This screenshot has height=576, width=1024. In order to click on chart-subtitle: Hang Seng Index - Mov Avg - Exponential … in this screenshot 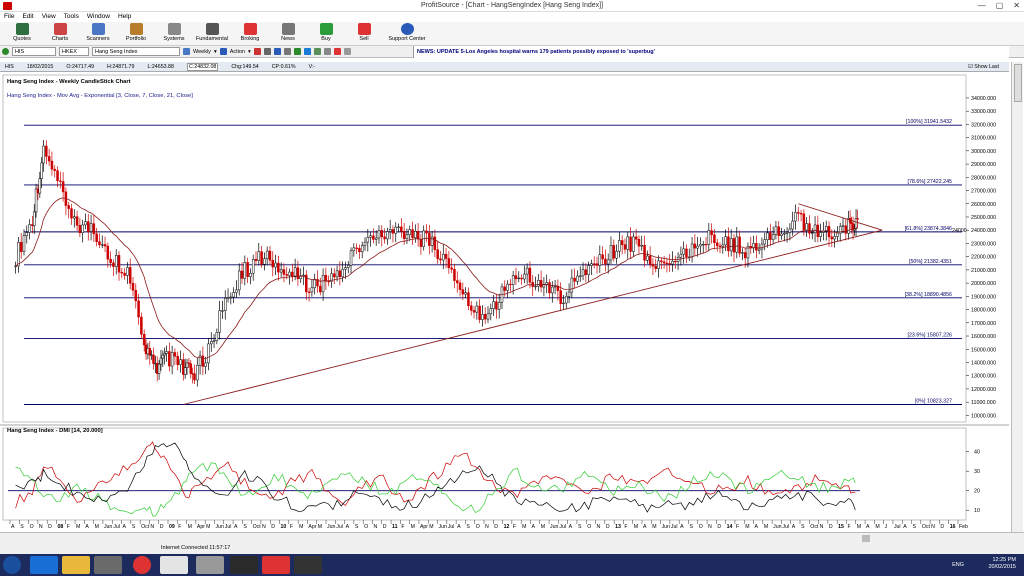, I will do `click(100, 96)`.